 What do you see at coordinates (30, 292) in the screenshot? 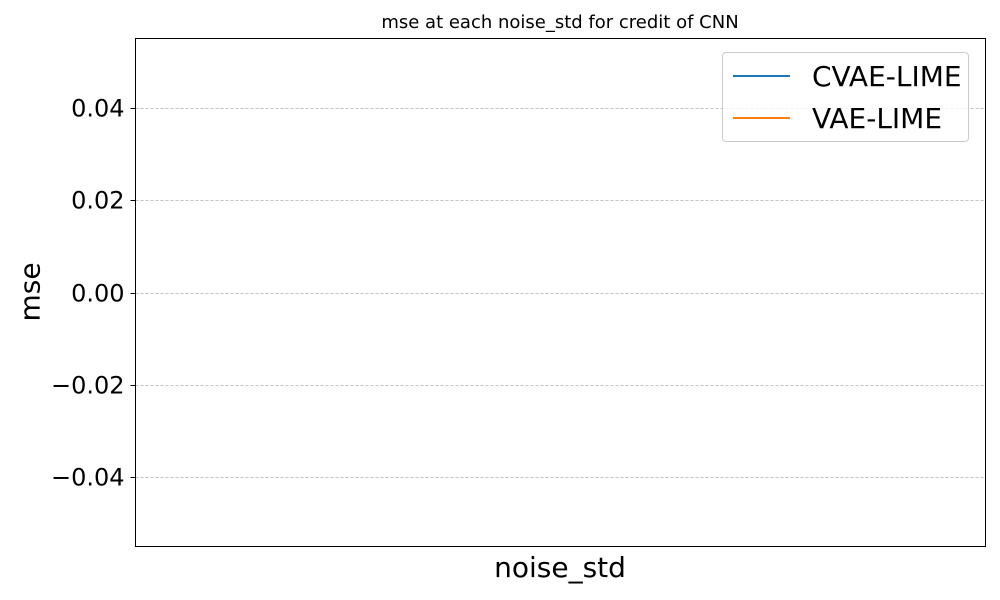
I see `y-axis-label: mse` at bounding box center [30, 292].